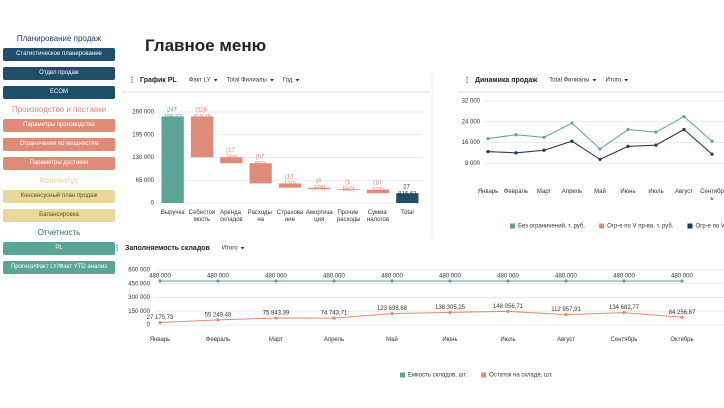 Image resolution: width=724 pixels, height=408 pixels. What do you see at coordinates (59, 180) in the screenshot?
I see `section-title: Консенсус` at bounding box center [59, 180].